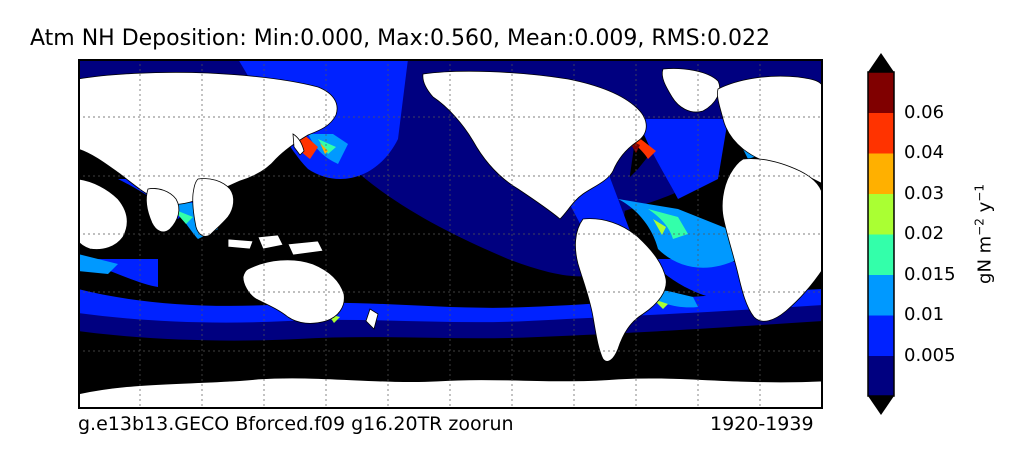 This screenshot has width=1029, height=464. Describe the element at coordinates (534, 145) in the screenshot. I see `land-north-america` at that location.